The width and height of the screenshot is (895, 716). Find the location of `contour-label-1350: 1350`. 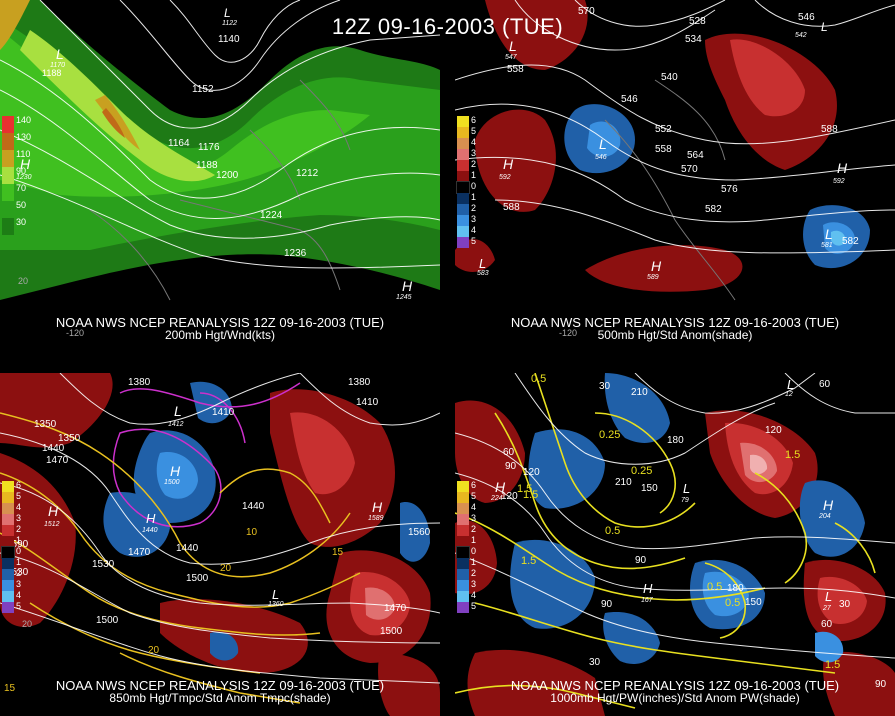

contour-label-1350: 1350 is located at coordinates (45, 424).